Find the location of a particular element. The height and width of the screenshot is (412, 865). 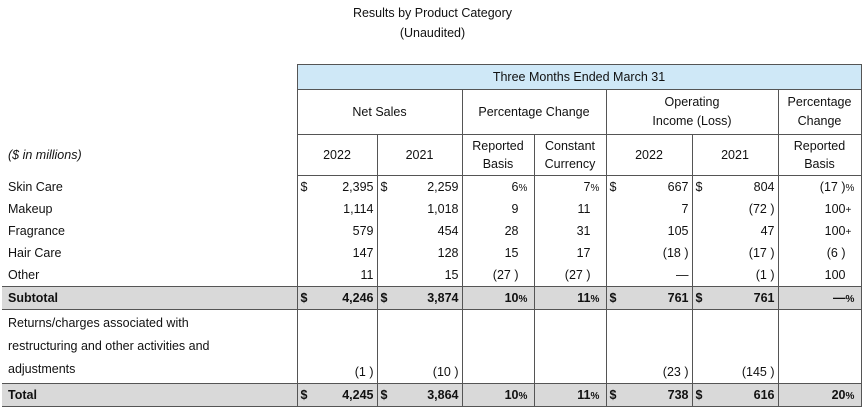

net-sales-header: Net Sales is located at coordinates (379, 112).